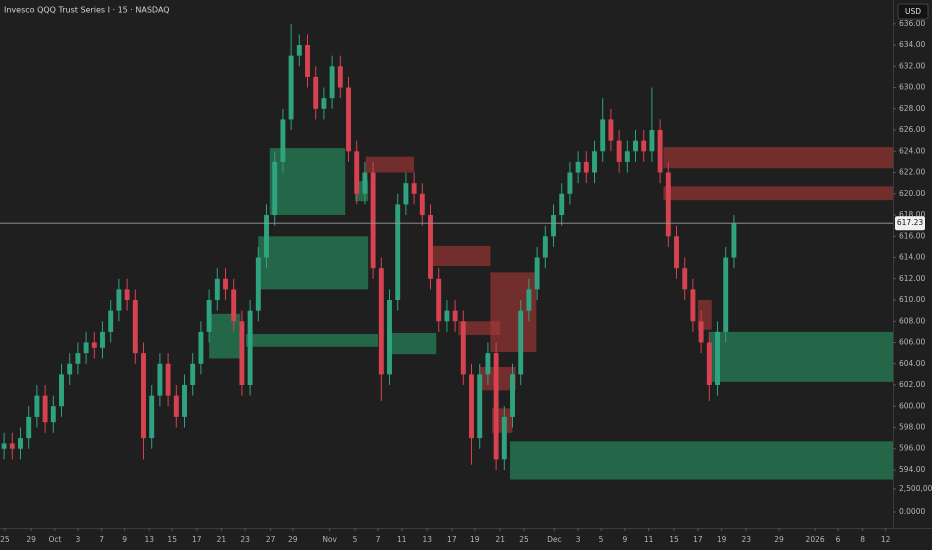  What do you see at coordinates (271, 539) in the screenshot?
I see `x-tick-label: 27` at bounding box center [271, 539].